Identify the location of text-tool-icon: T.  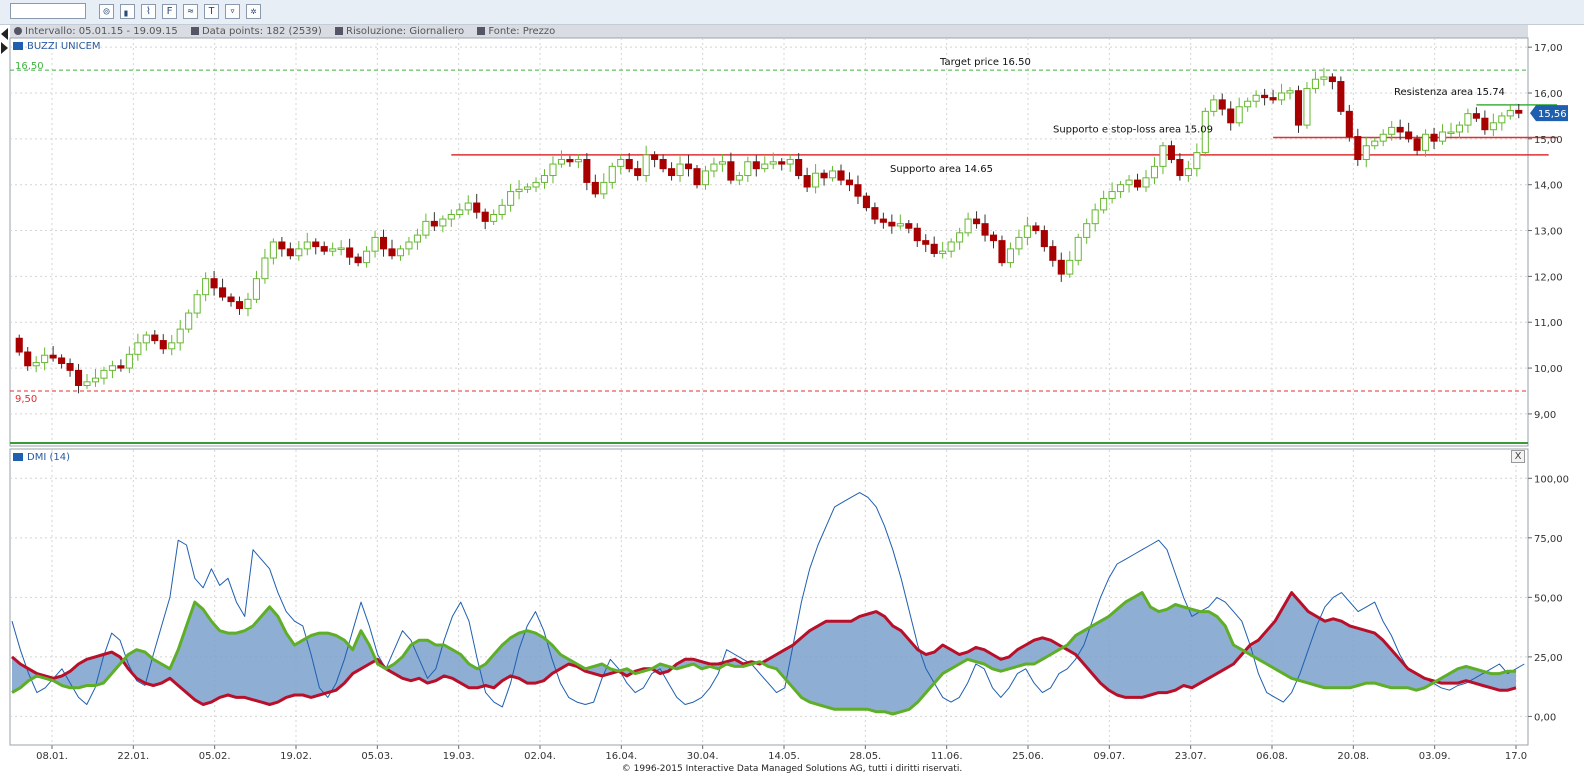
(211, 11).